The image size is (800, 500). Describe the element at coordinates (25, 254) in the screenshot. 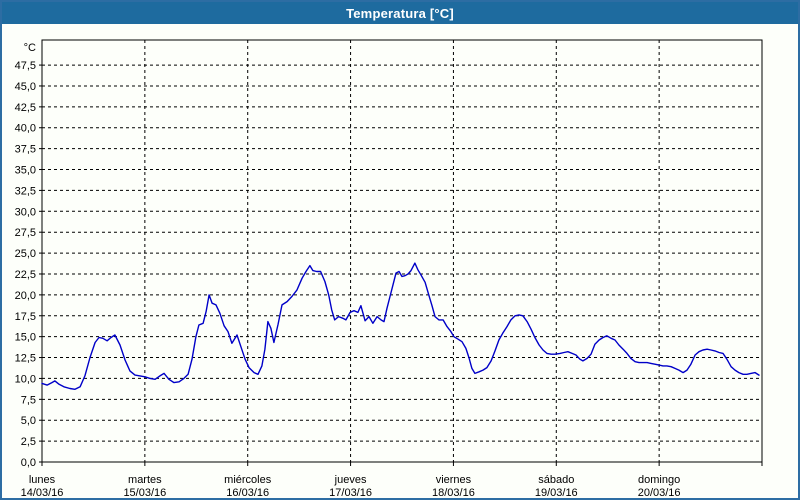

I see `y-tick-label: 25,0` at that location.